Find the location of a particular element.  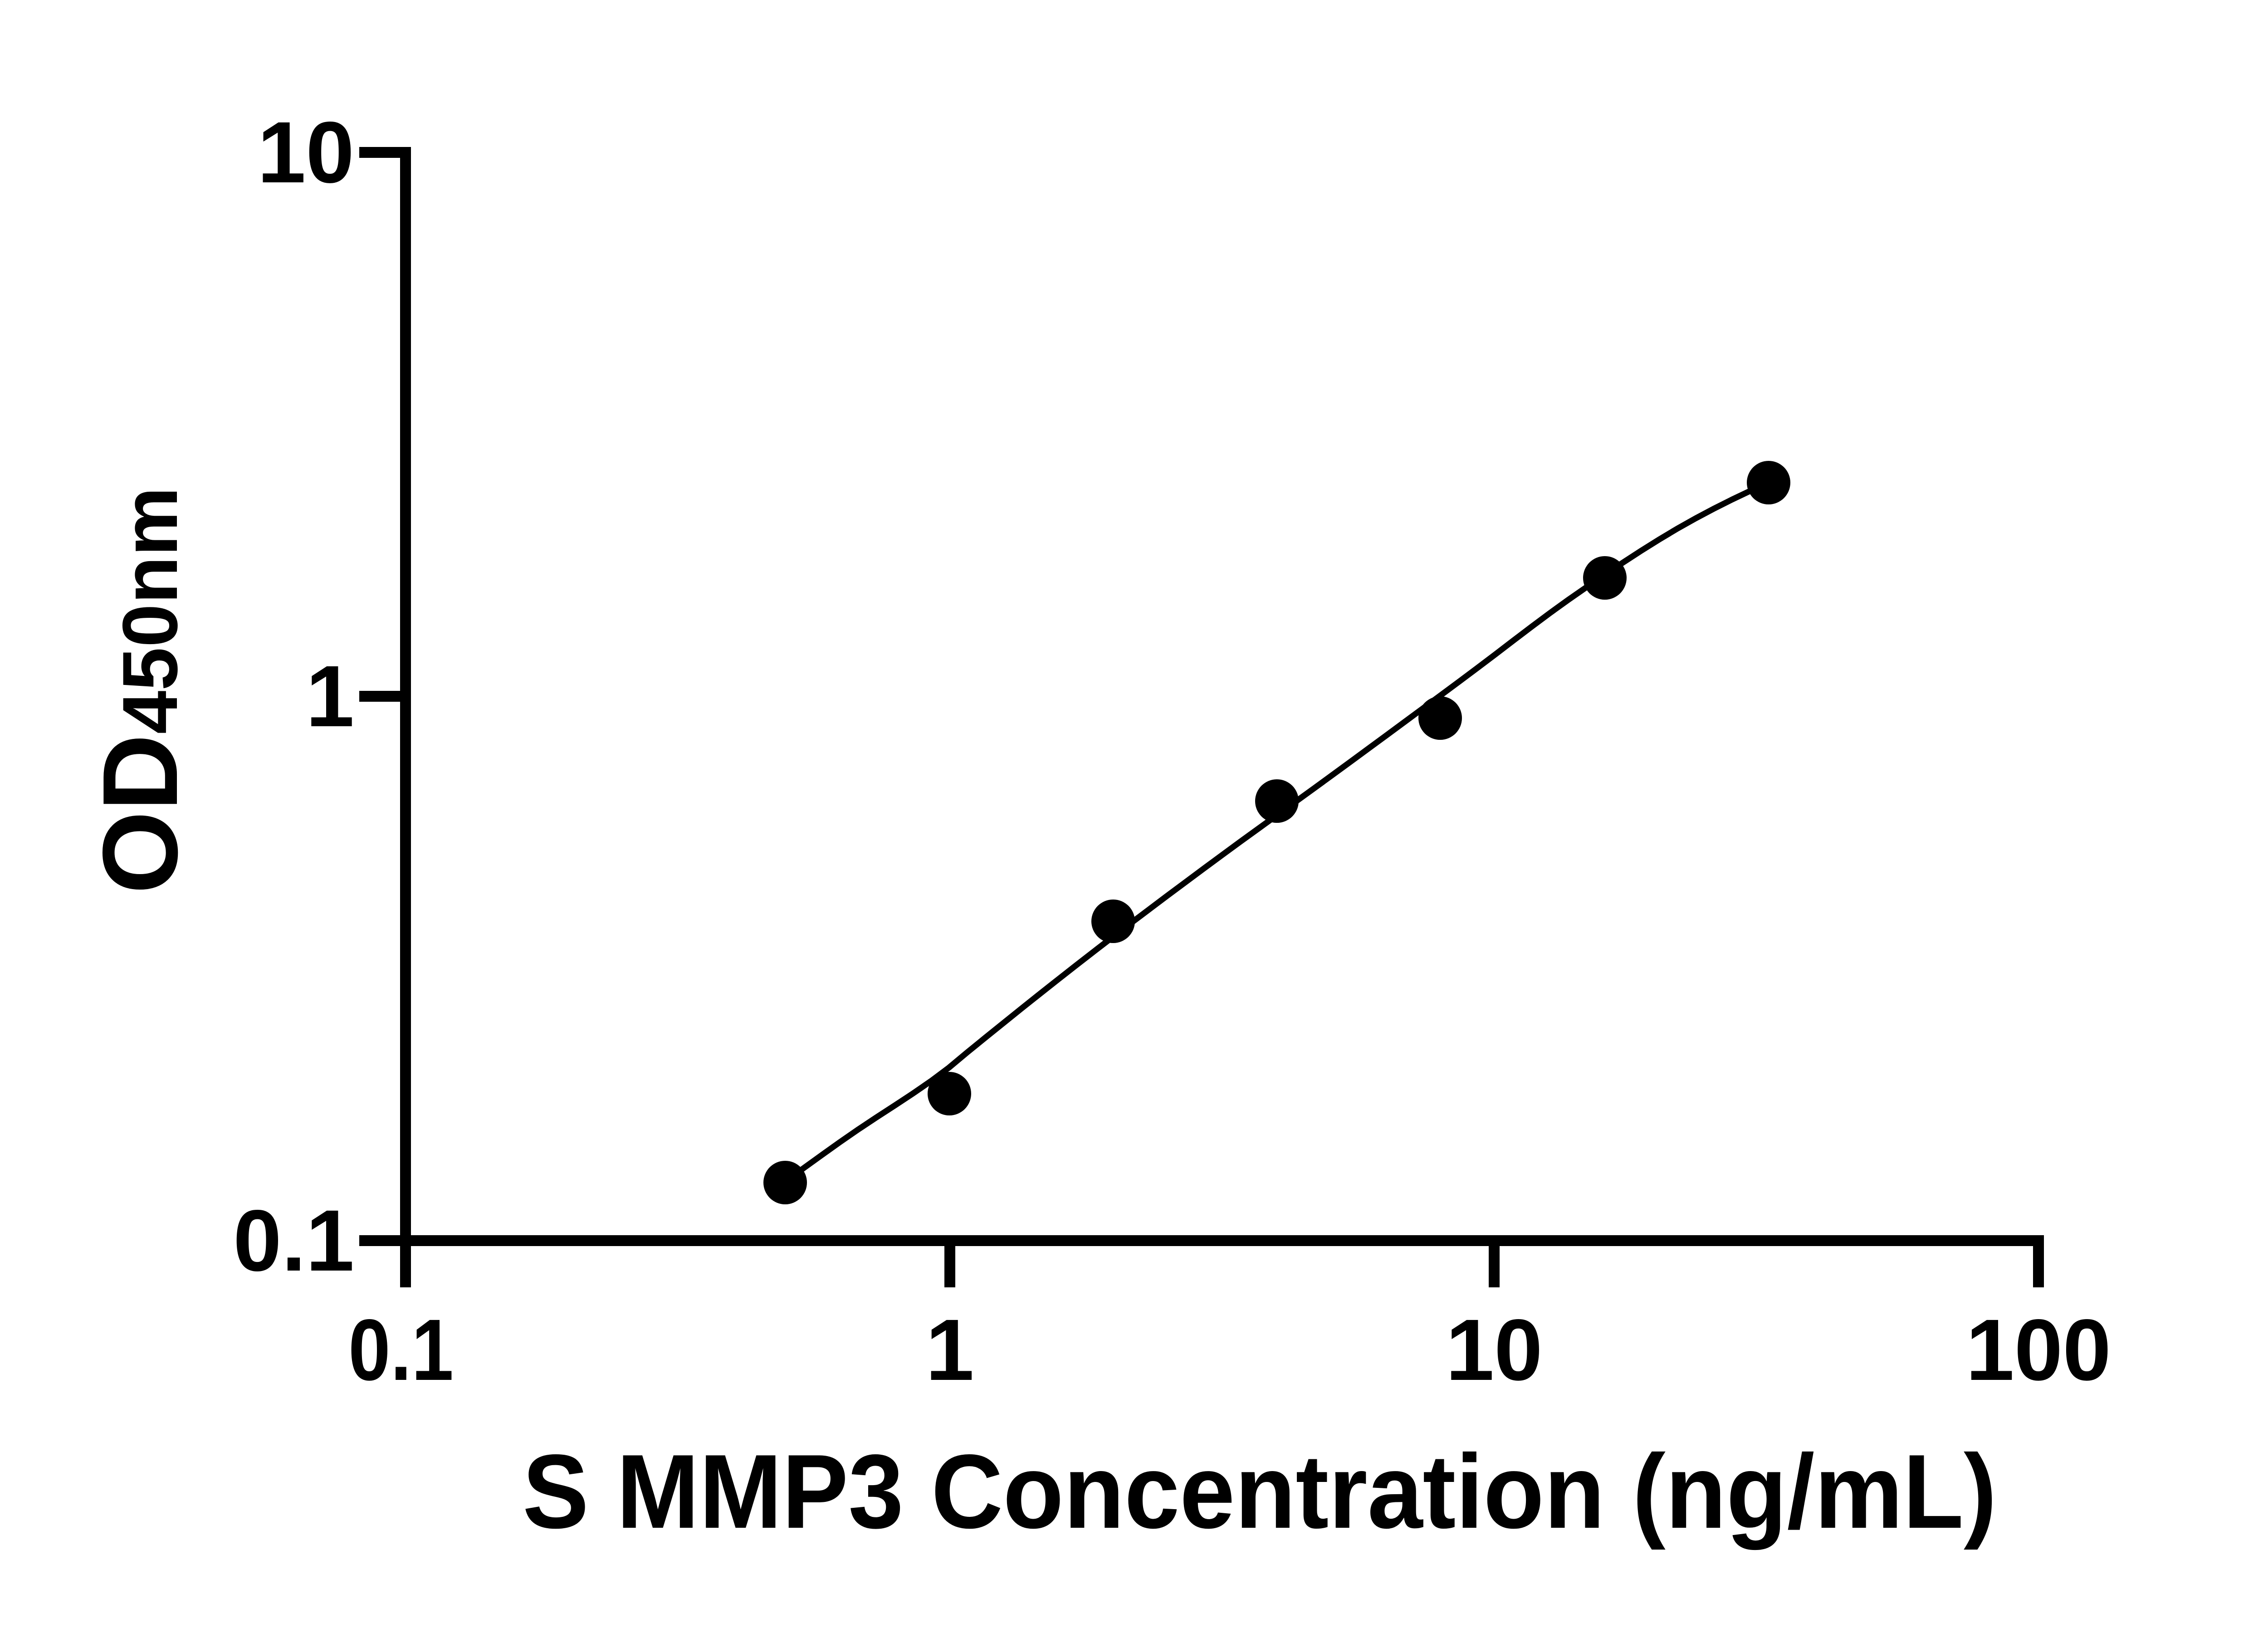

svg-text: 100 is located at coordinates (2038, 1349).